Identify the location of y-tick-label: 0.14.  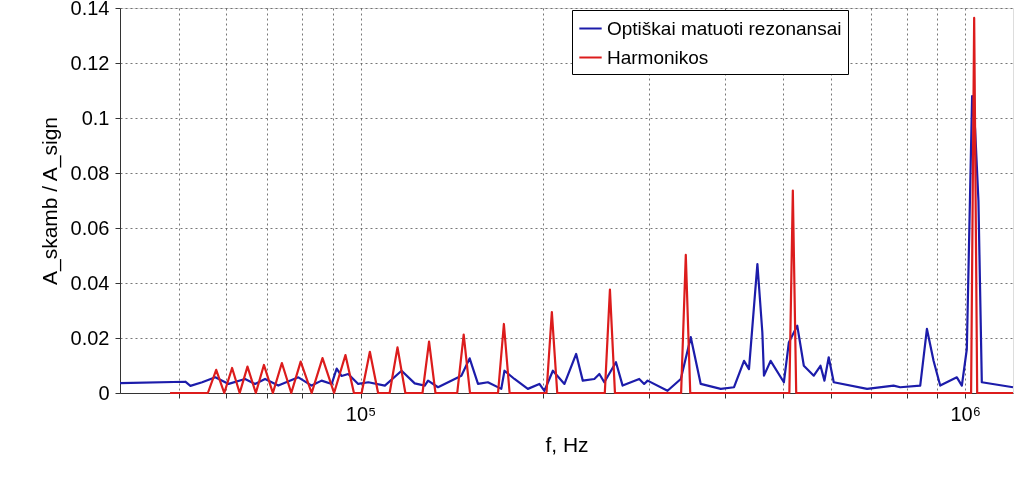
(90, 9).